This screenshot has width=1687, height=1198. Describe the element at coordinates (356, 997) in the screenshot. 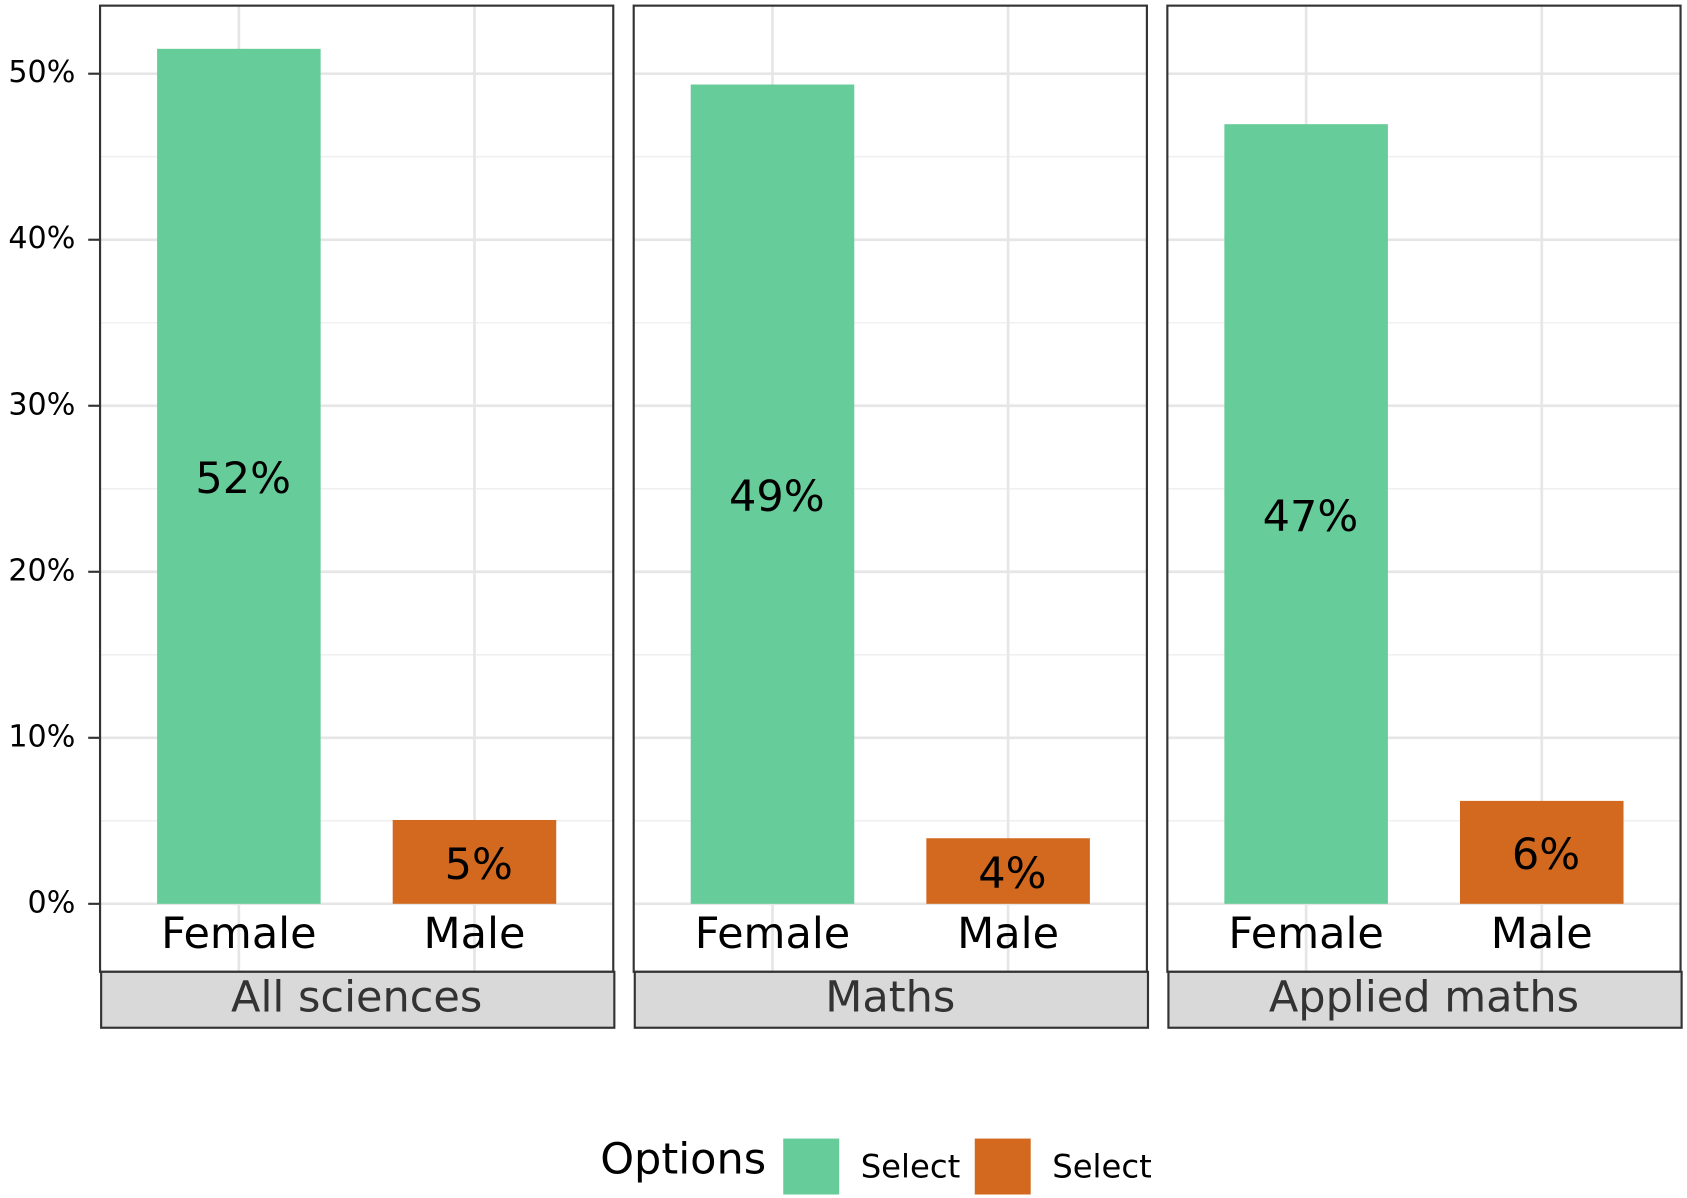

I see `strip-label: All sciences` at that location.